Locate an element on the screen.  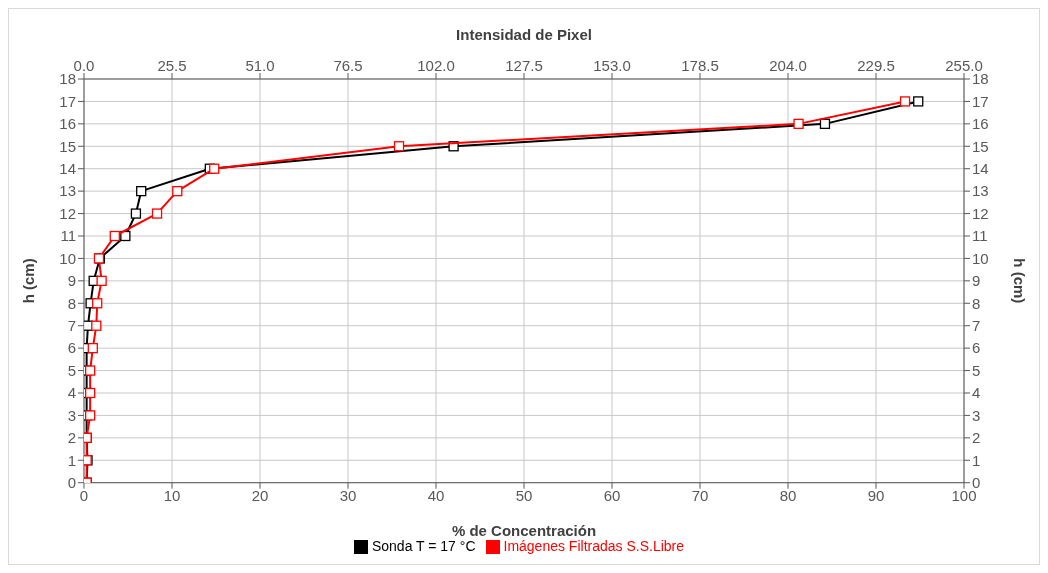
y2-tick-label: 10 is located at coordinates (980, 258).